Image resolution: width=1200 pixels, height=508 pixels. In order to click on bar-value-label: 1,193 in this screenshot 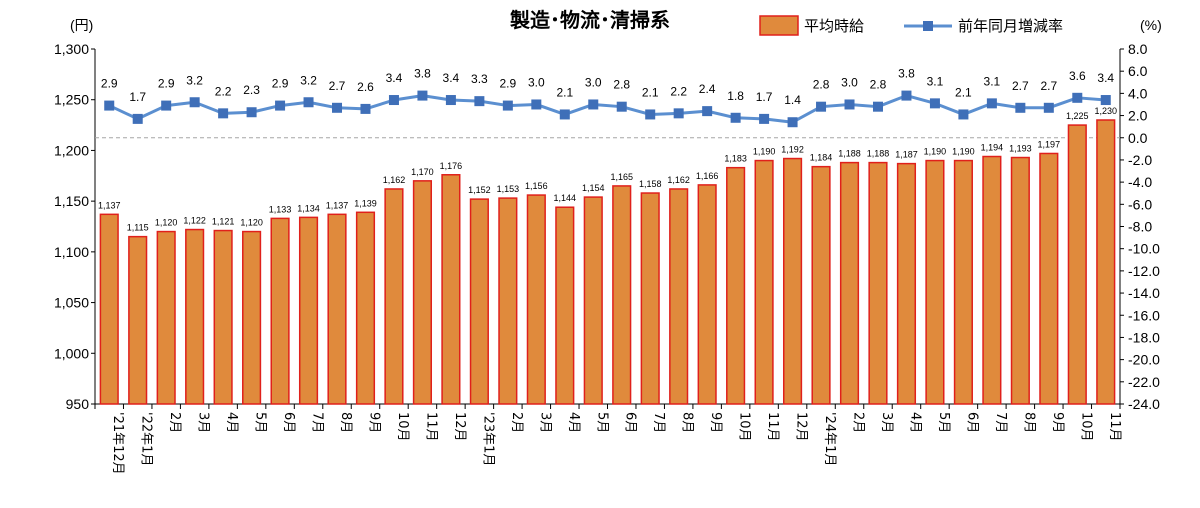, I will do `click(1020, 149)`.